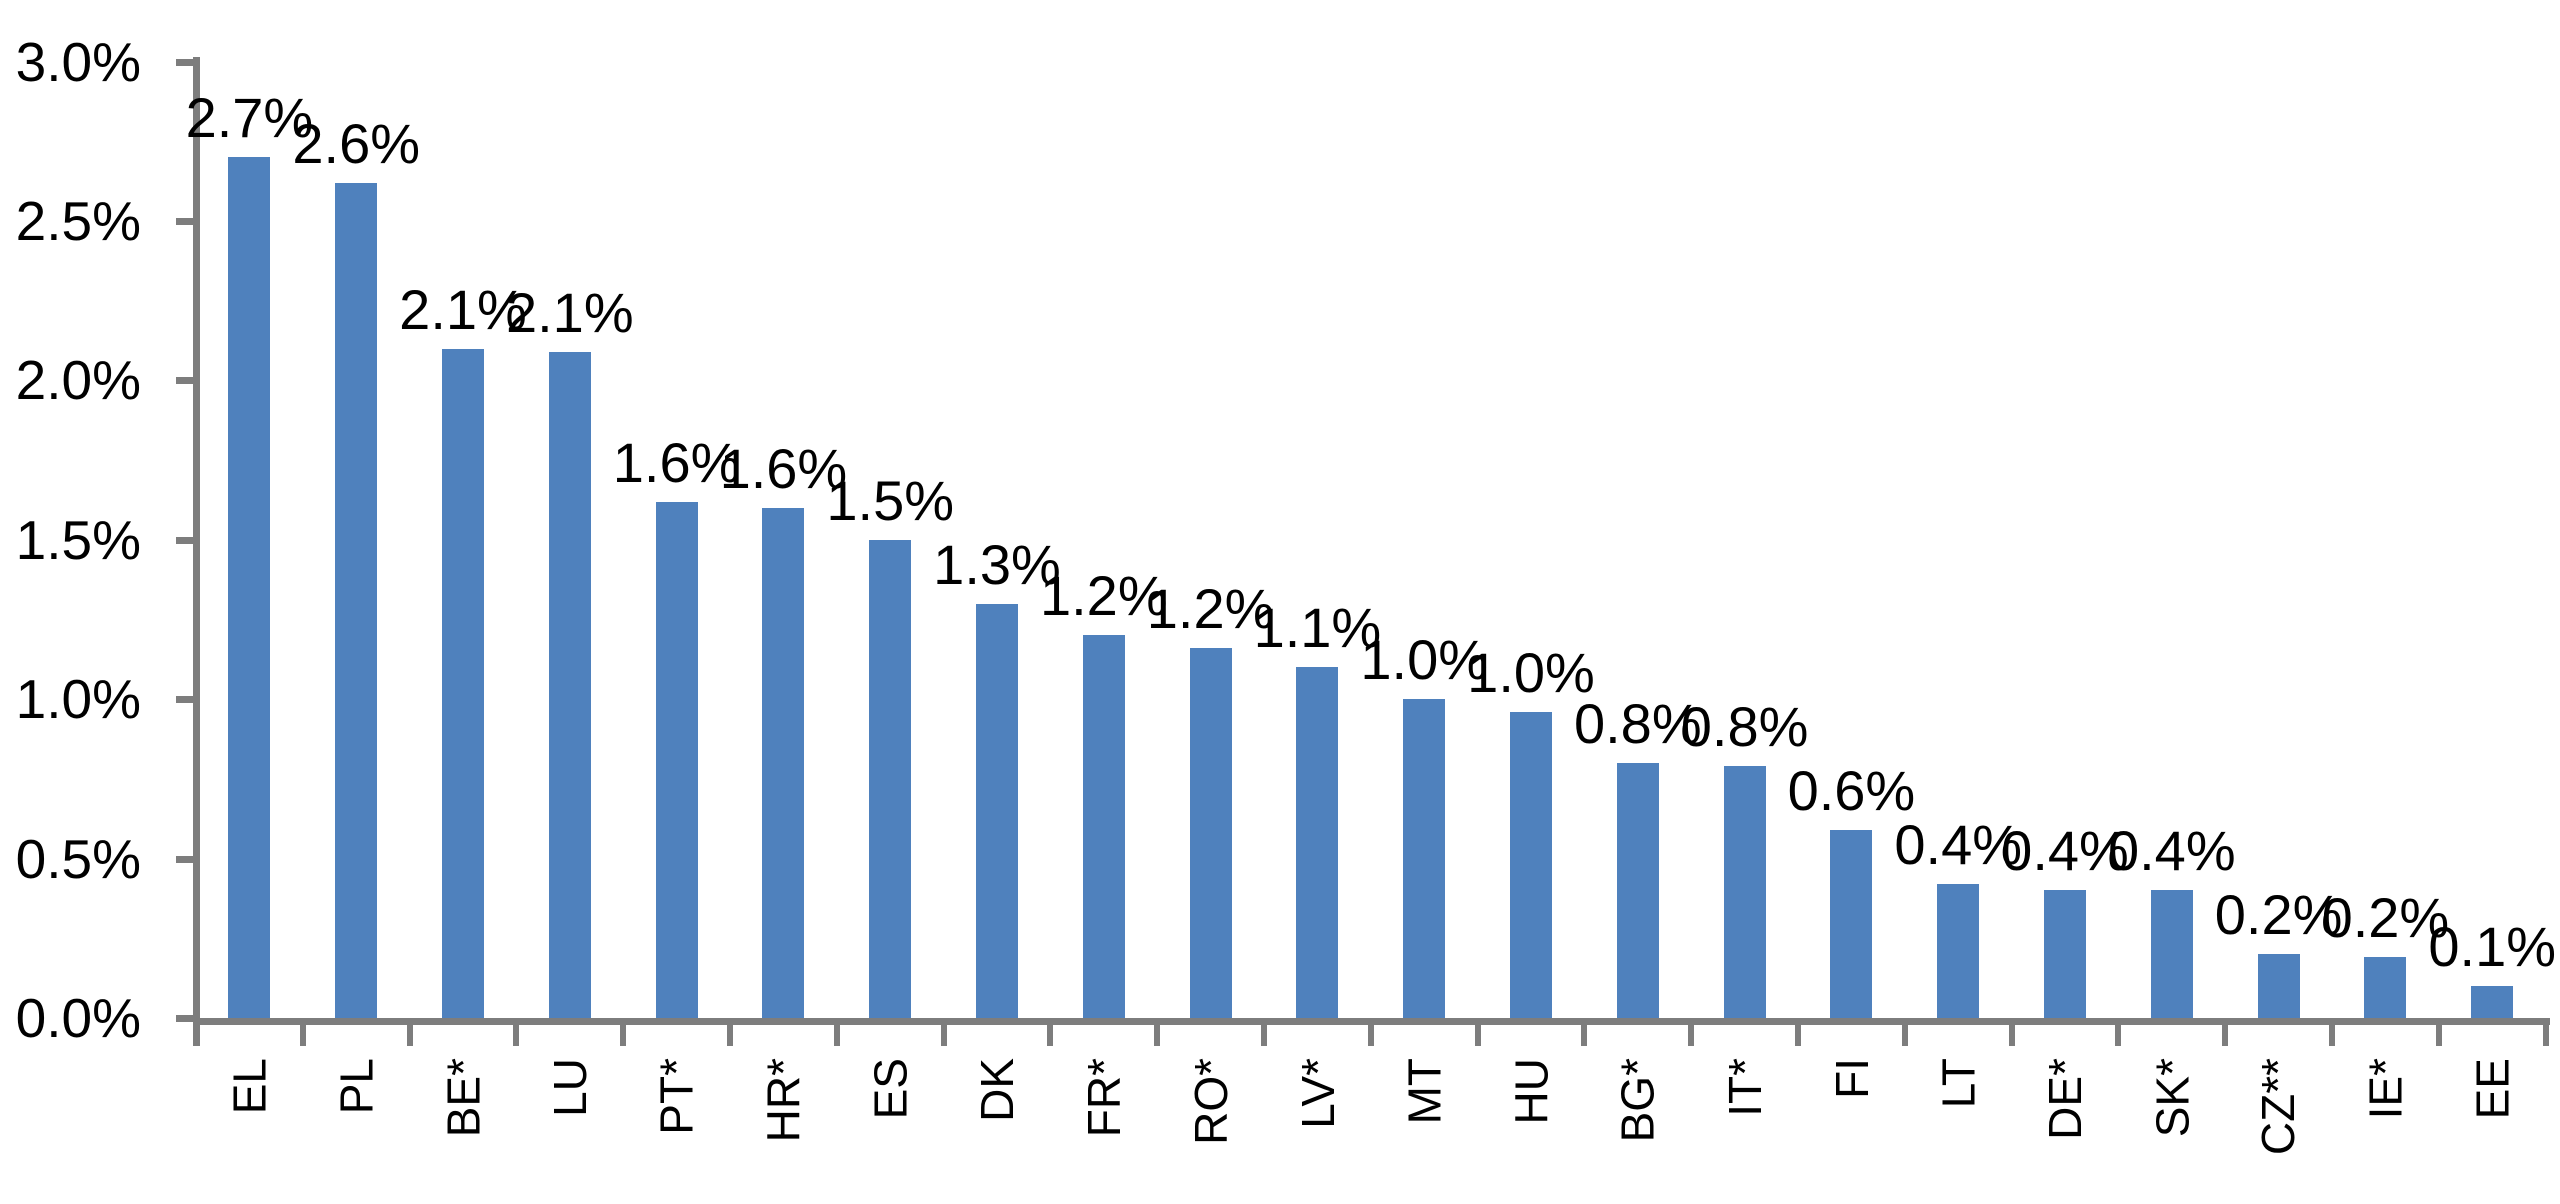 The image size is (2560, 1204). What do you see at coordinates (569, 1087) in the screenshot?
I see `x-axis-category-label: LU` at bounding box center [569, 1087].